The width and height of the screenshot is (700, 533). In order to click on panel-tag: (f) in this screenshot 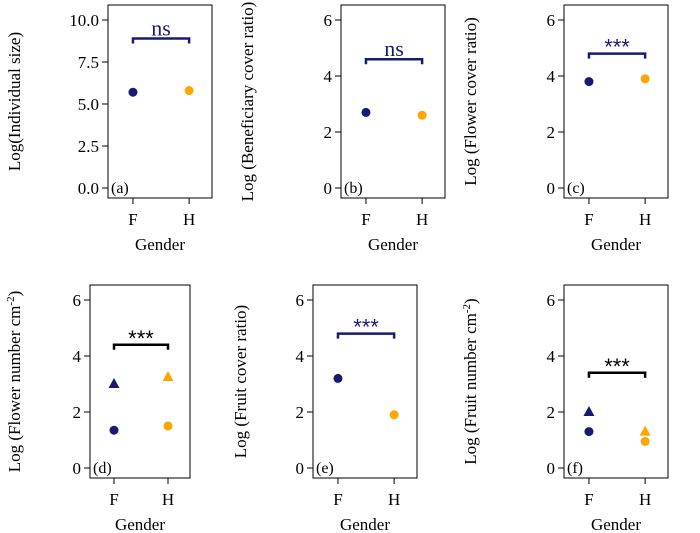, I will do `click(575, 468)`.